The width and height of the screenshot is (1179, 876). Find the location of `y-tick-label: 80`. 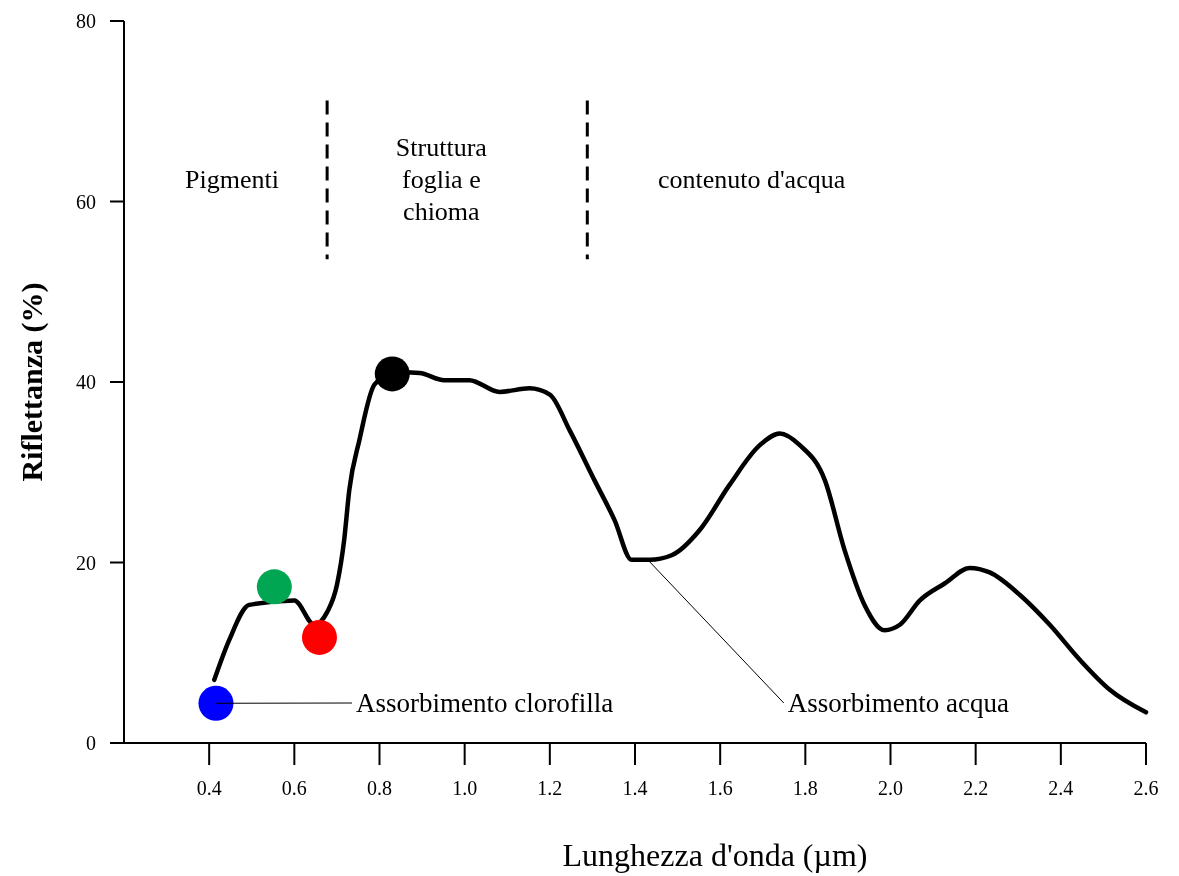

y-tick-label: 80 is located at coordinates (86, 21).